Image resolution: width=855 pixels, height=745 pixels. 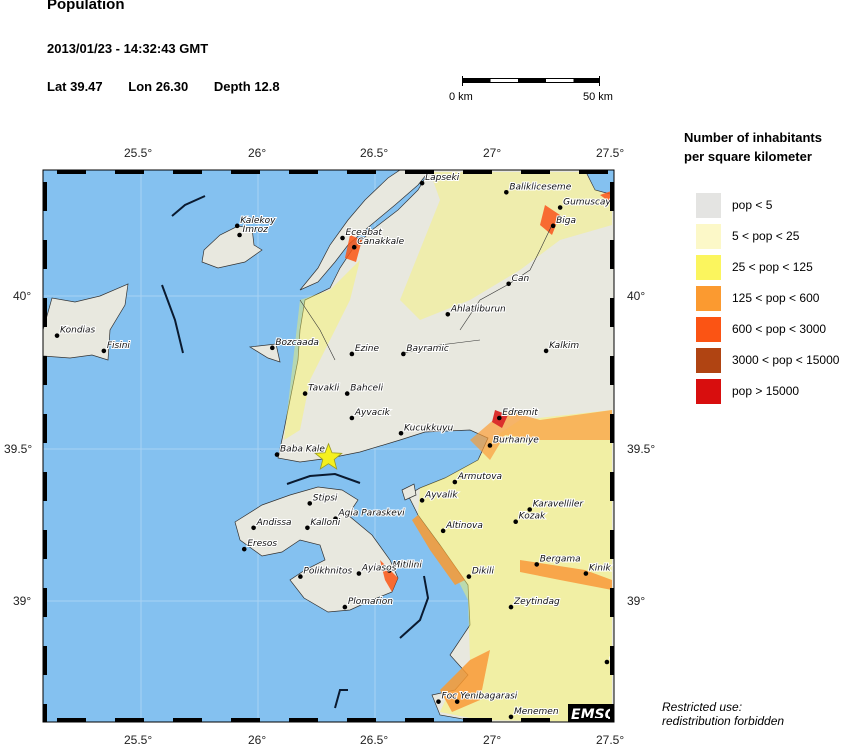 I want to click on city-marker: Fisini, so click(x=116, y=347).